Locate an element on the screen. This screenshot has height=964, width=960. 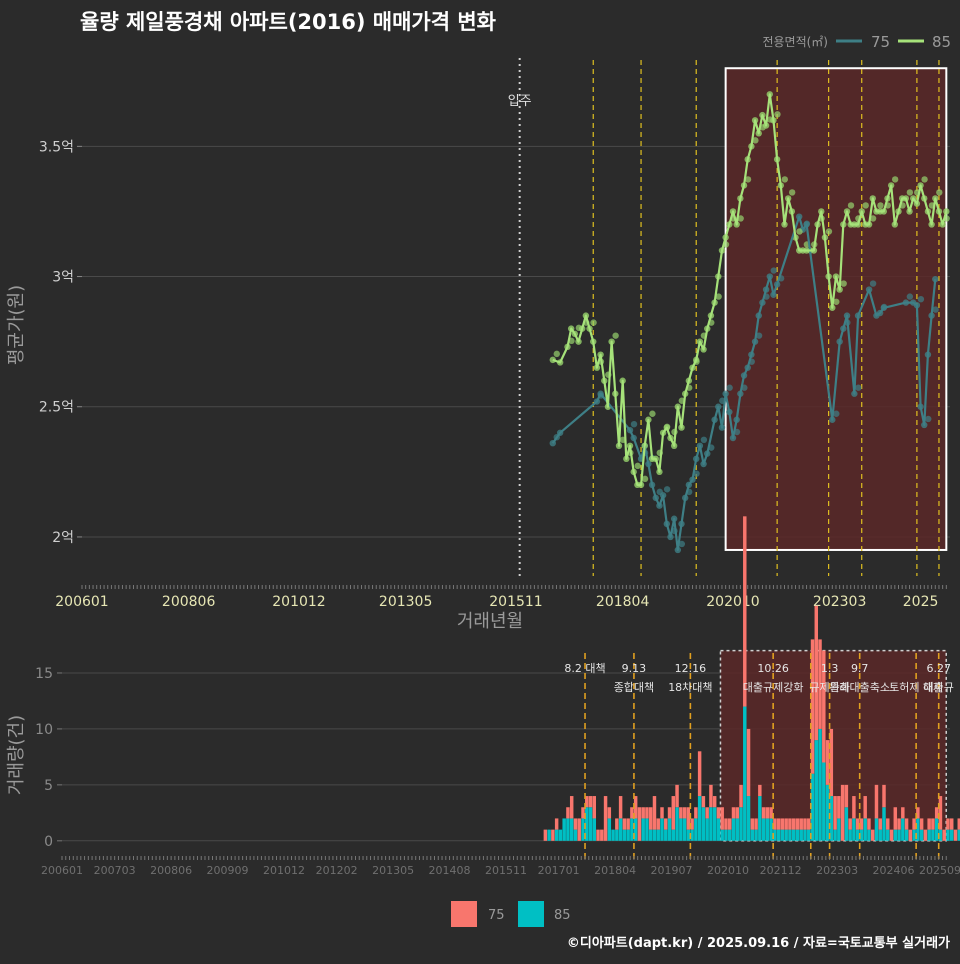
volume-policy-sublabel-6: 특례대출축소 is located at coordinates (859, 687).